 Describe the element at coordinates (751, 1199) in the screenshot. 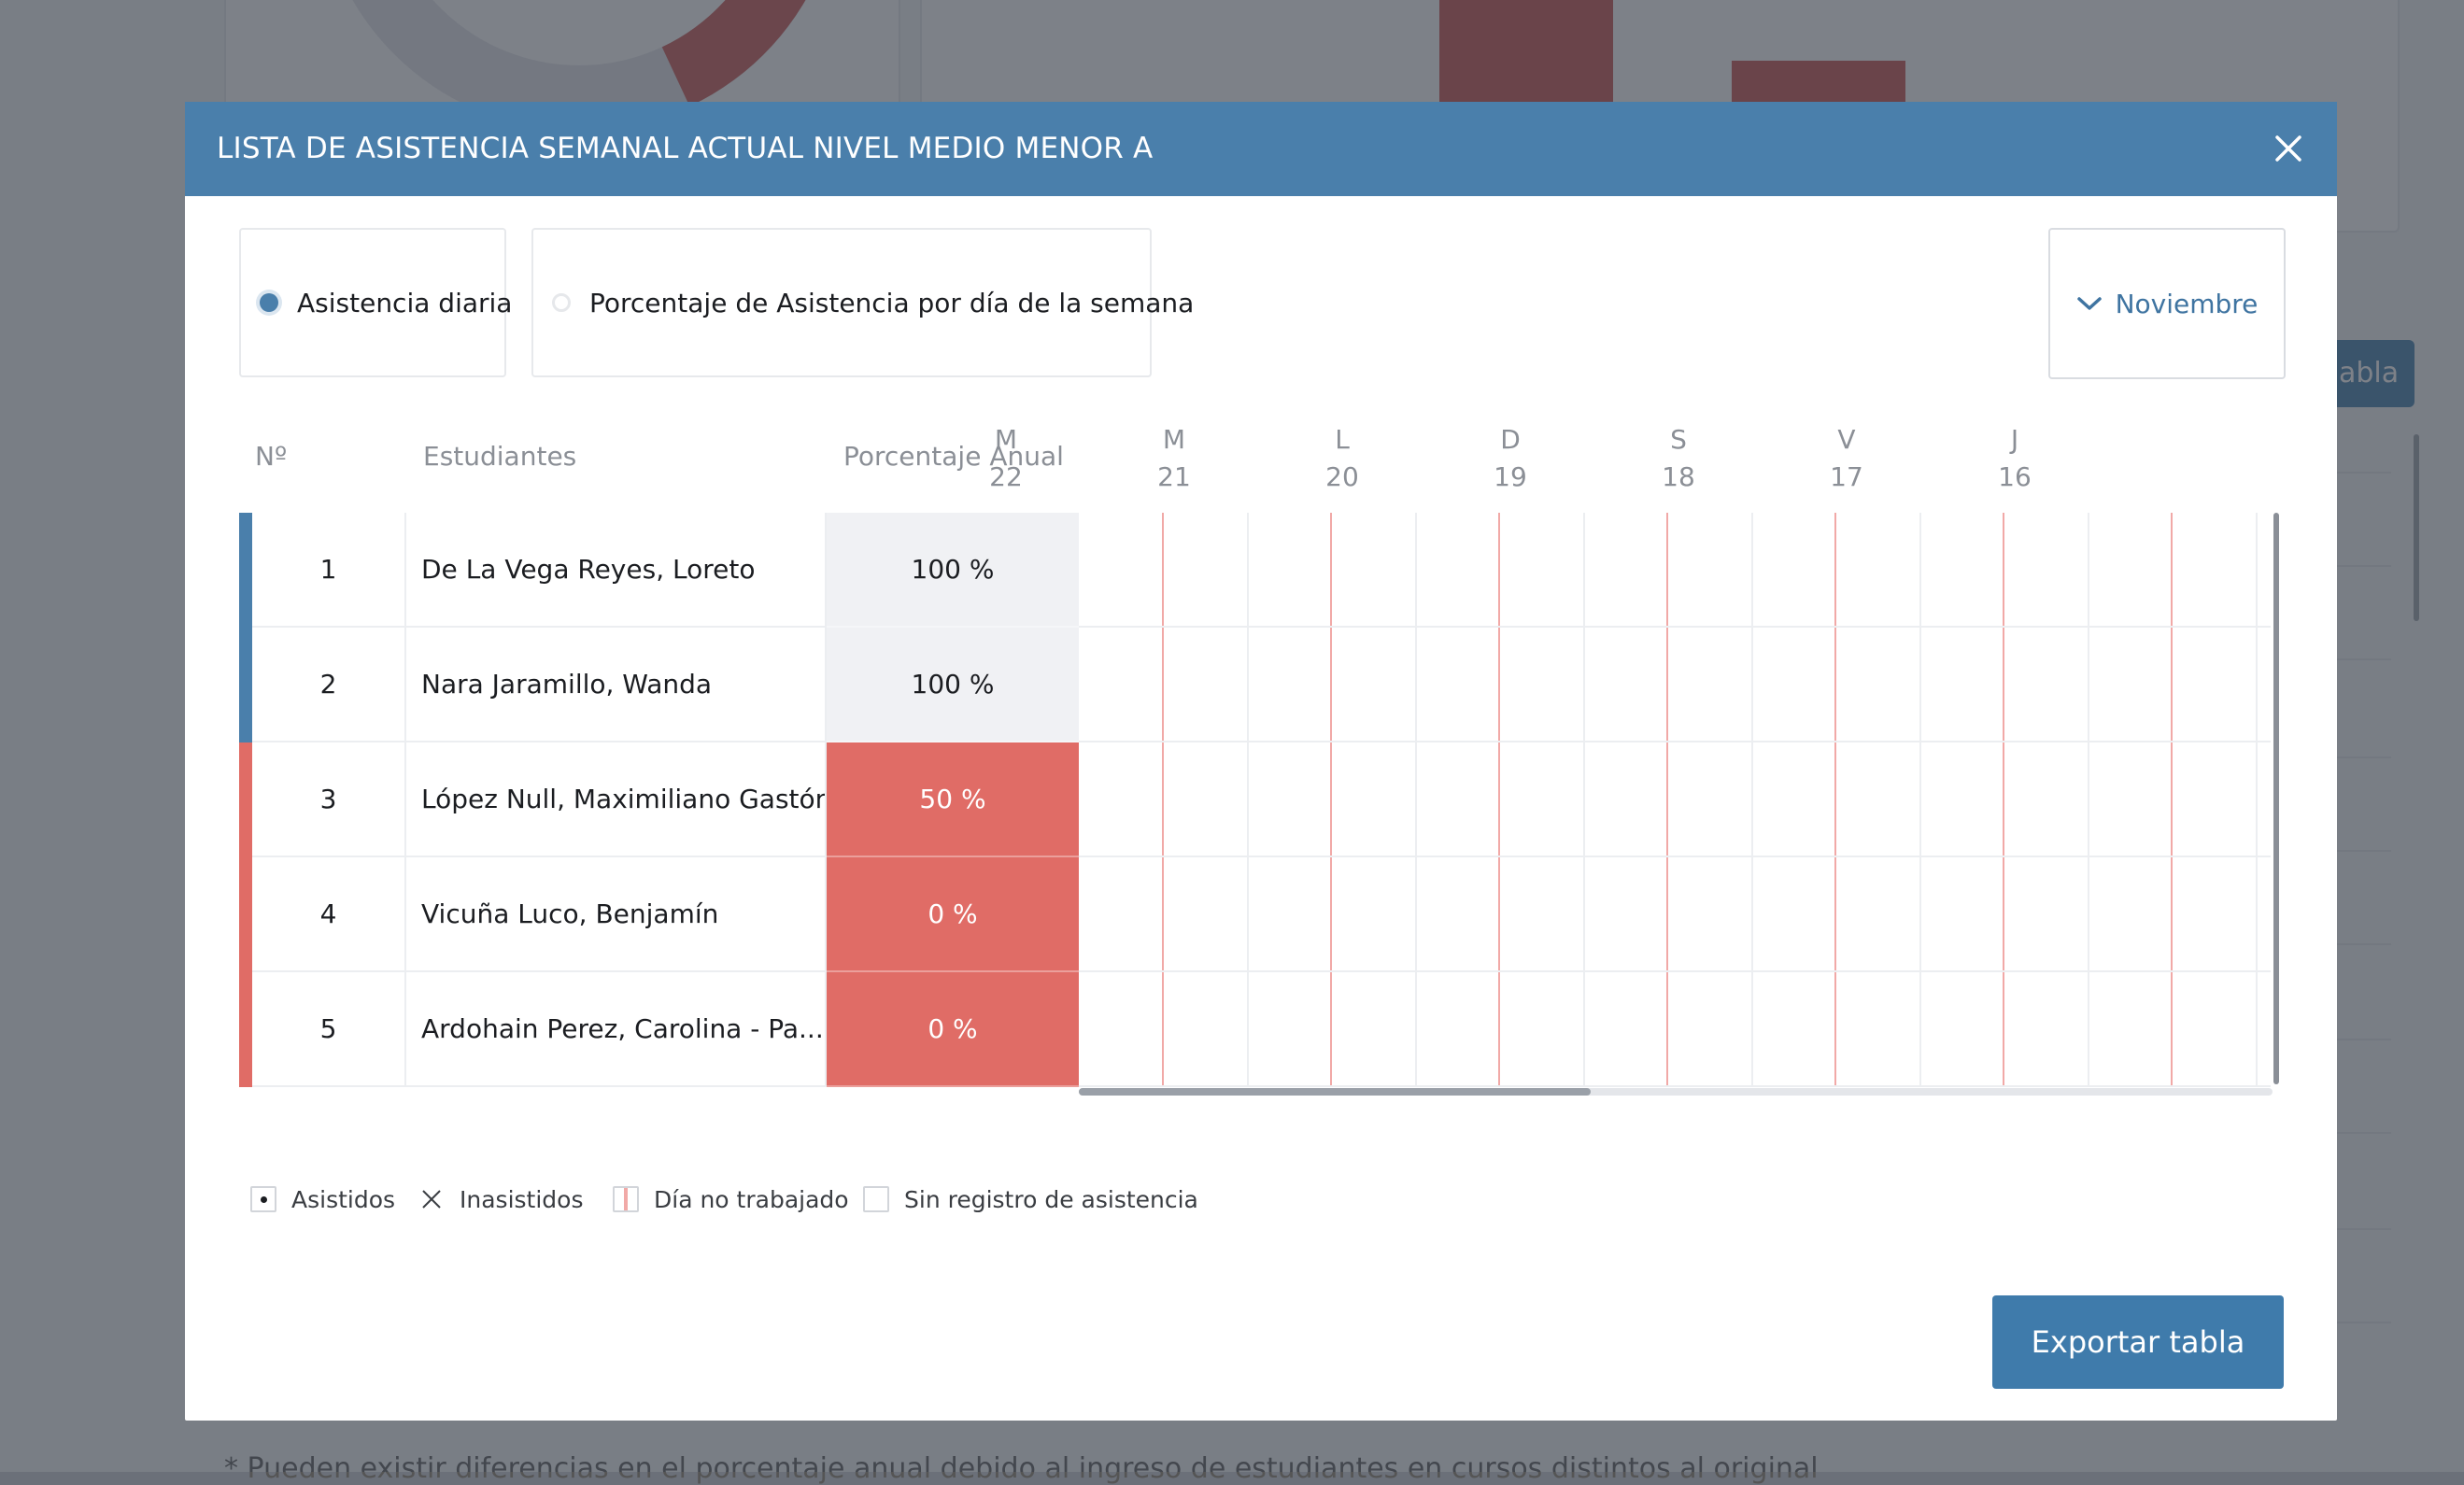

I see `legend-label: Día no trabajado` at that location.